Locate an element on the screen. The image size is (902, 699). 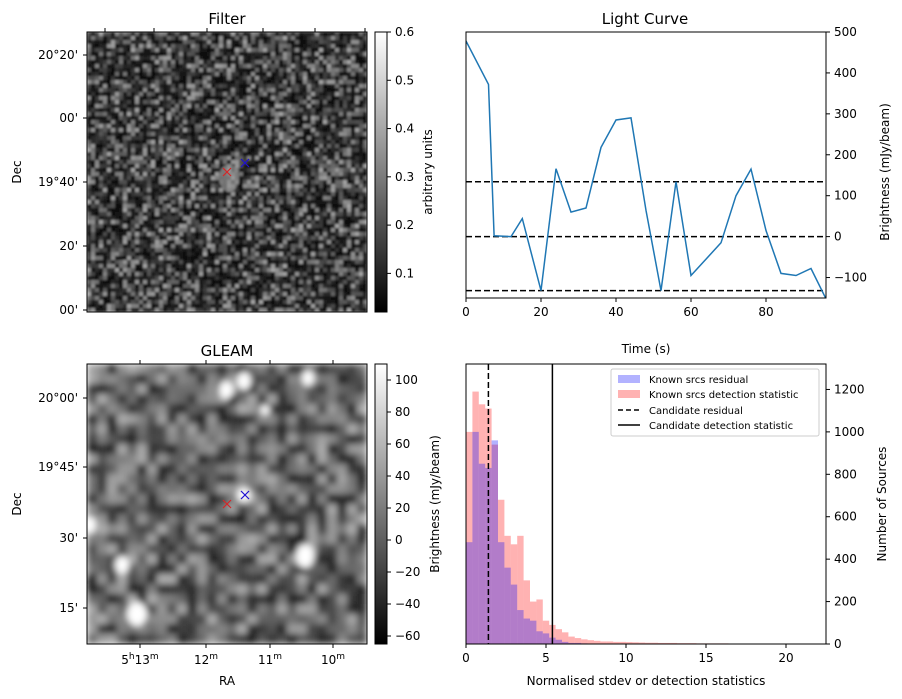
light-curve-x-tick-label: 0 is located at coordinates (466, 312).